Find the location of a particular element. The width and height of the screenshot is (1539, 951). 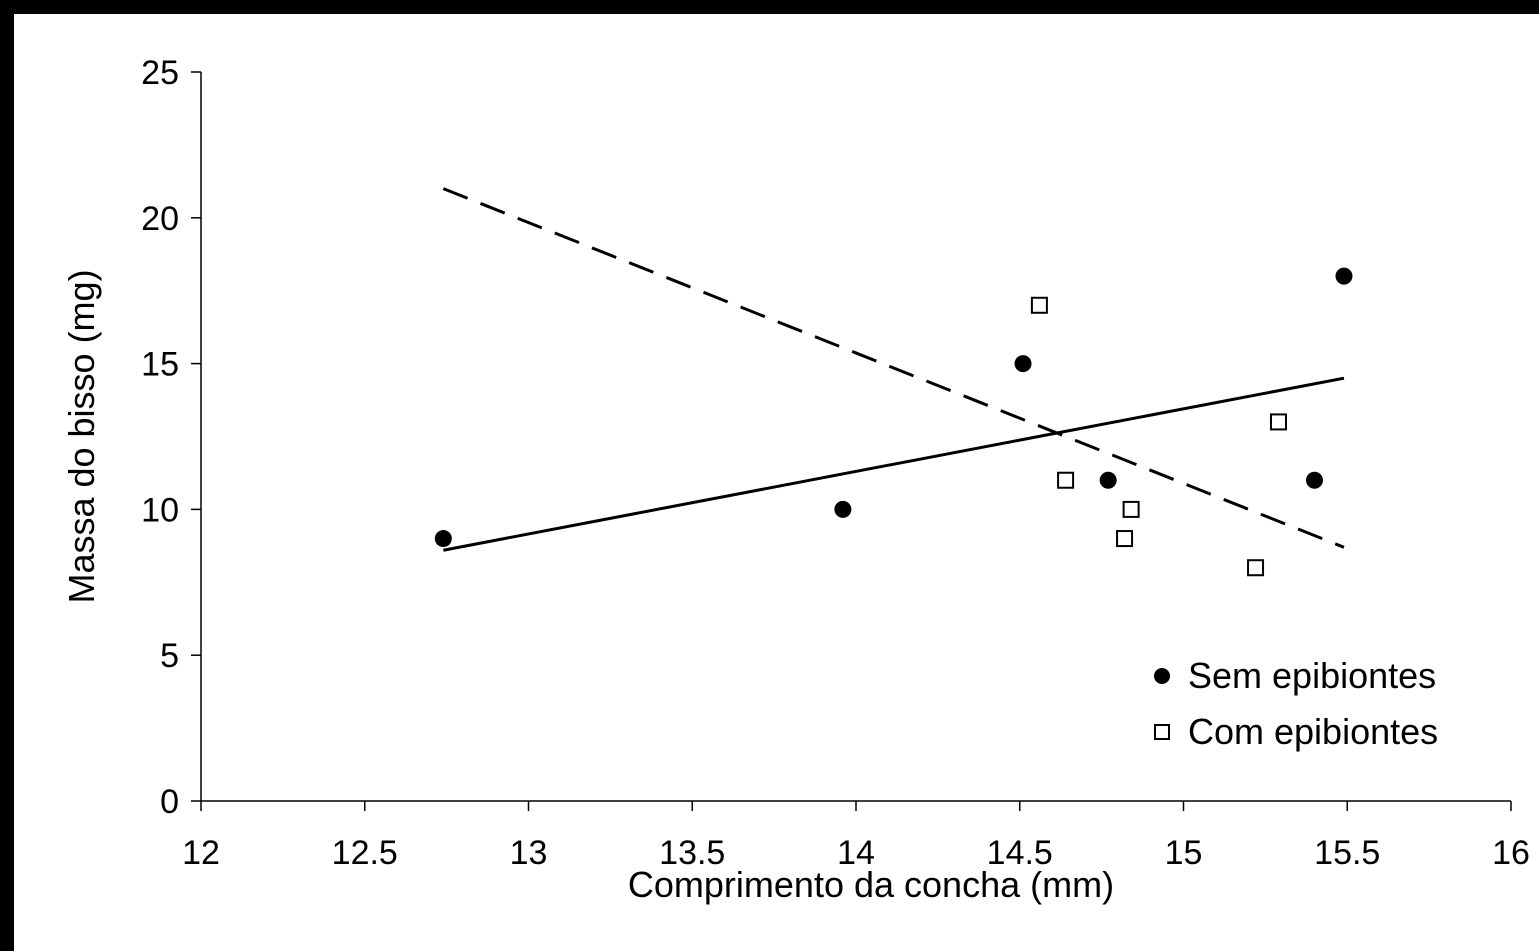

y-tick-label: 5 is located at coordinates (169, 656).